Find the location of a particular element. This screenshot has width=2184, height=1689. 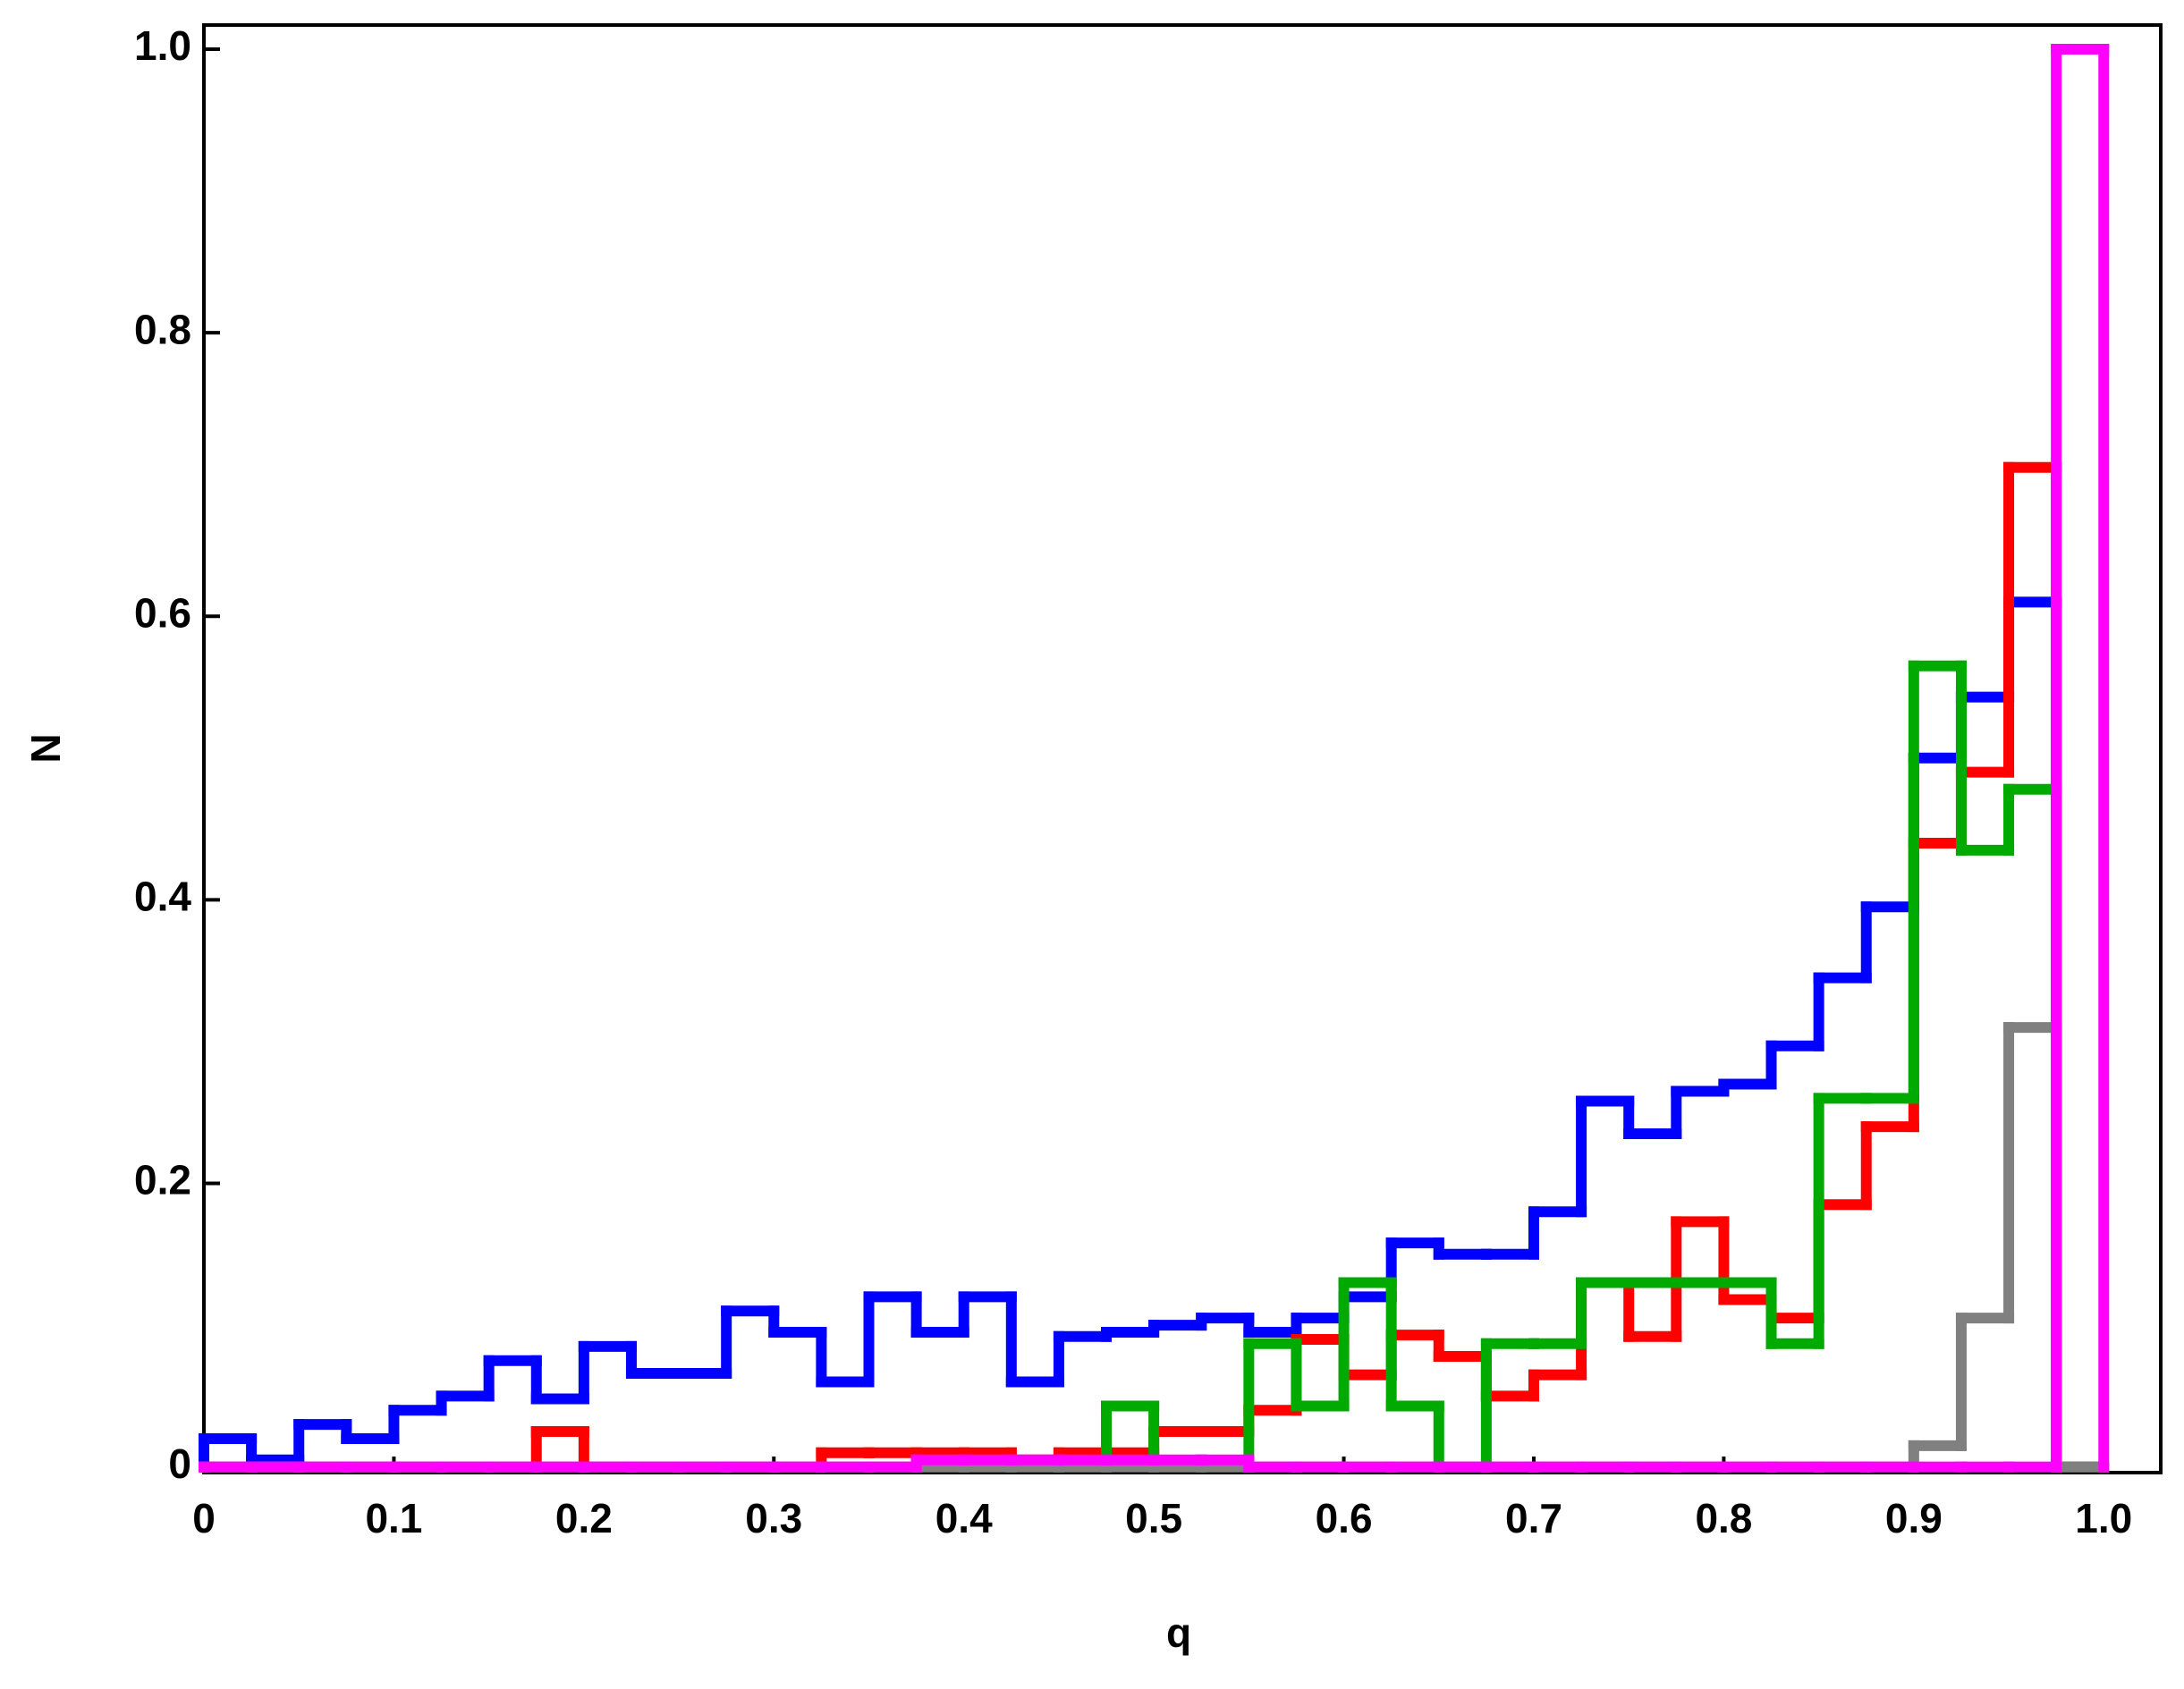

y-tick-label: 0 is located at coordinates (179, 1463).